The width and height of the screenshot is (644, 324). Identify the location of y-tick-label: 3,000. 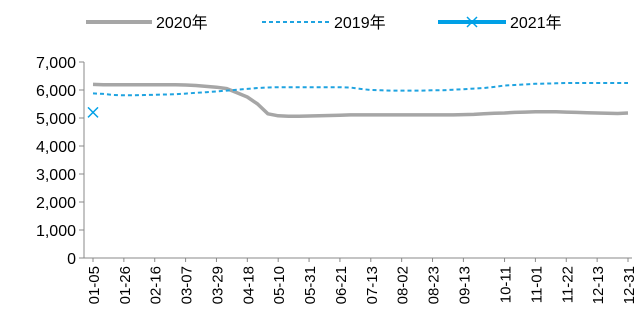
(56, 175).